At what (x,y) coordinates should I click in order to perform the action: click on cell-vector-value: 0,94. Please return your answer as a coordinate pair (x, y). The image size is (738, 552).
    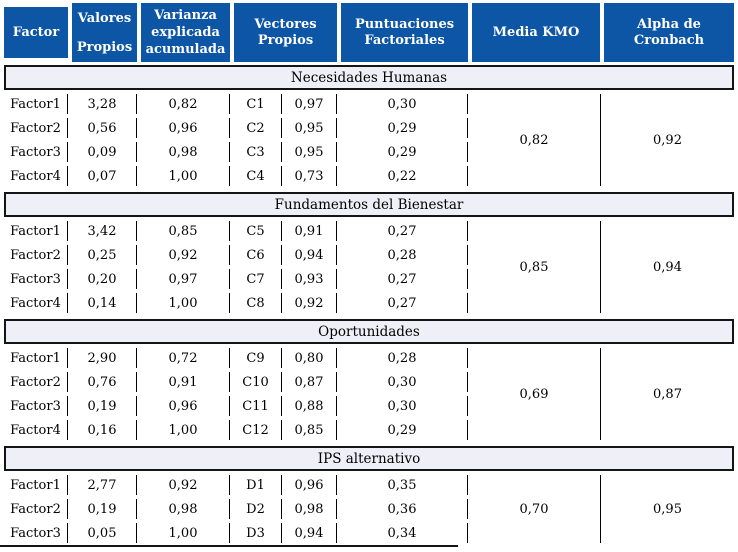
    Looking at the image, I should click on (309, 255).